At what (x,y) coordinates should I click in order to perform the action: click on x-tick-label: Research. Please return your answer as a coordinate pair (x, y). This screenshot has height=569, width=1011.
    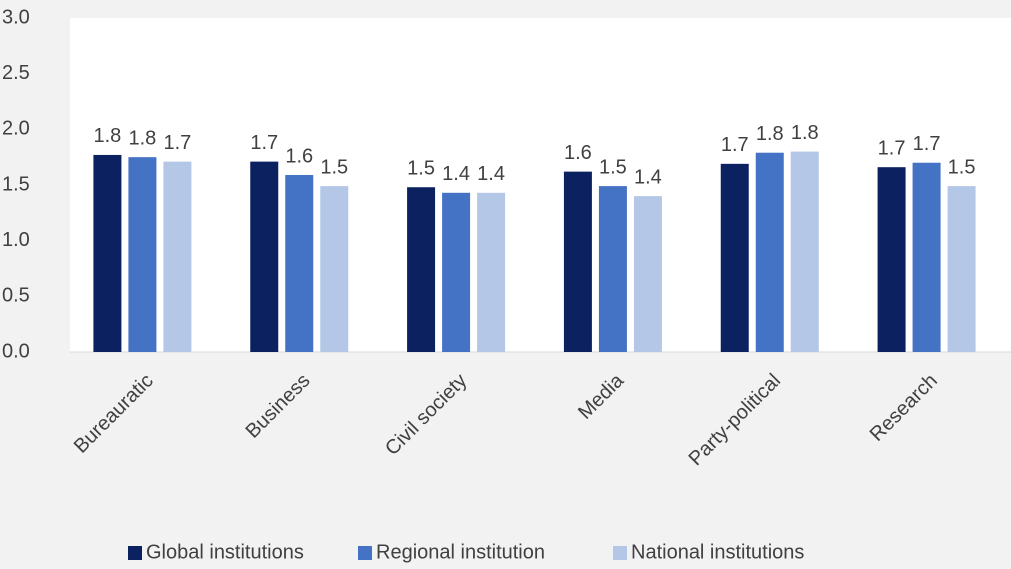
    Looking at the image, I should click on (904, 408).